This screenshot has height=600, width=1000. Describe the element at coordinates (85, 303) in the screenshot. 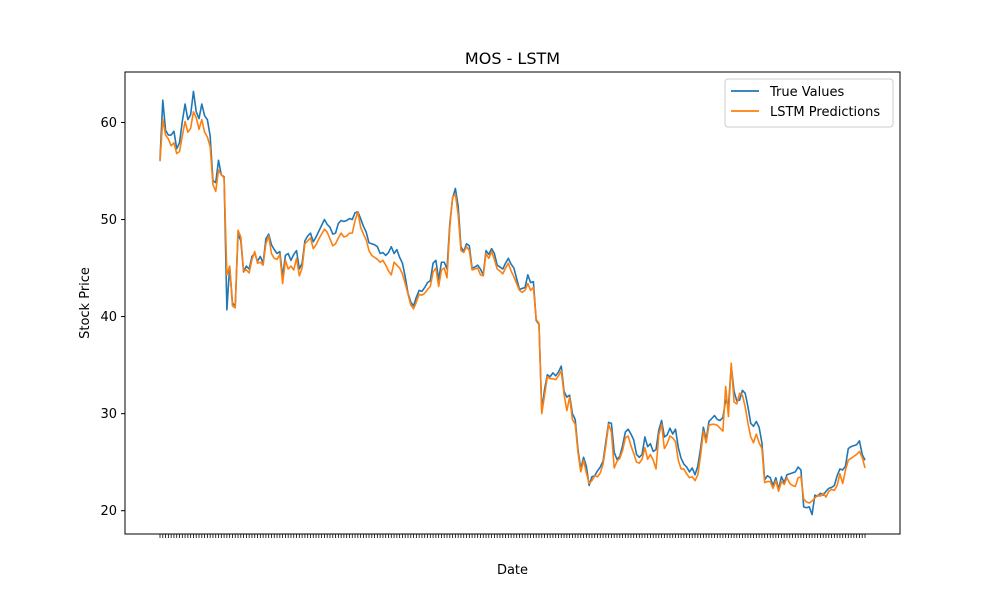

I see `y-axis-label: Stock Price` at that location.